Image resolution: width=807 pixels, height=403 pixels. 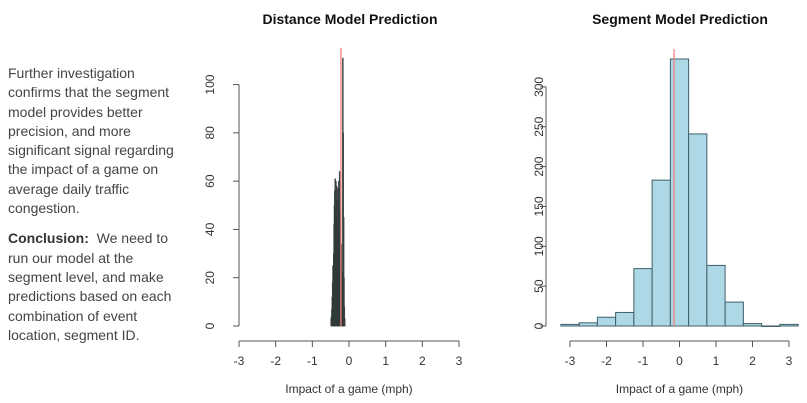 I want to click on y-tick-label: 150, so click(x=539, y=206).